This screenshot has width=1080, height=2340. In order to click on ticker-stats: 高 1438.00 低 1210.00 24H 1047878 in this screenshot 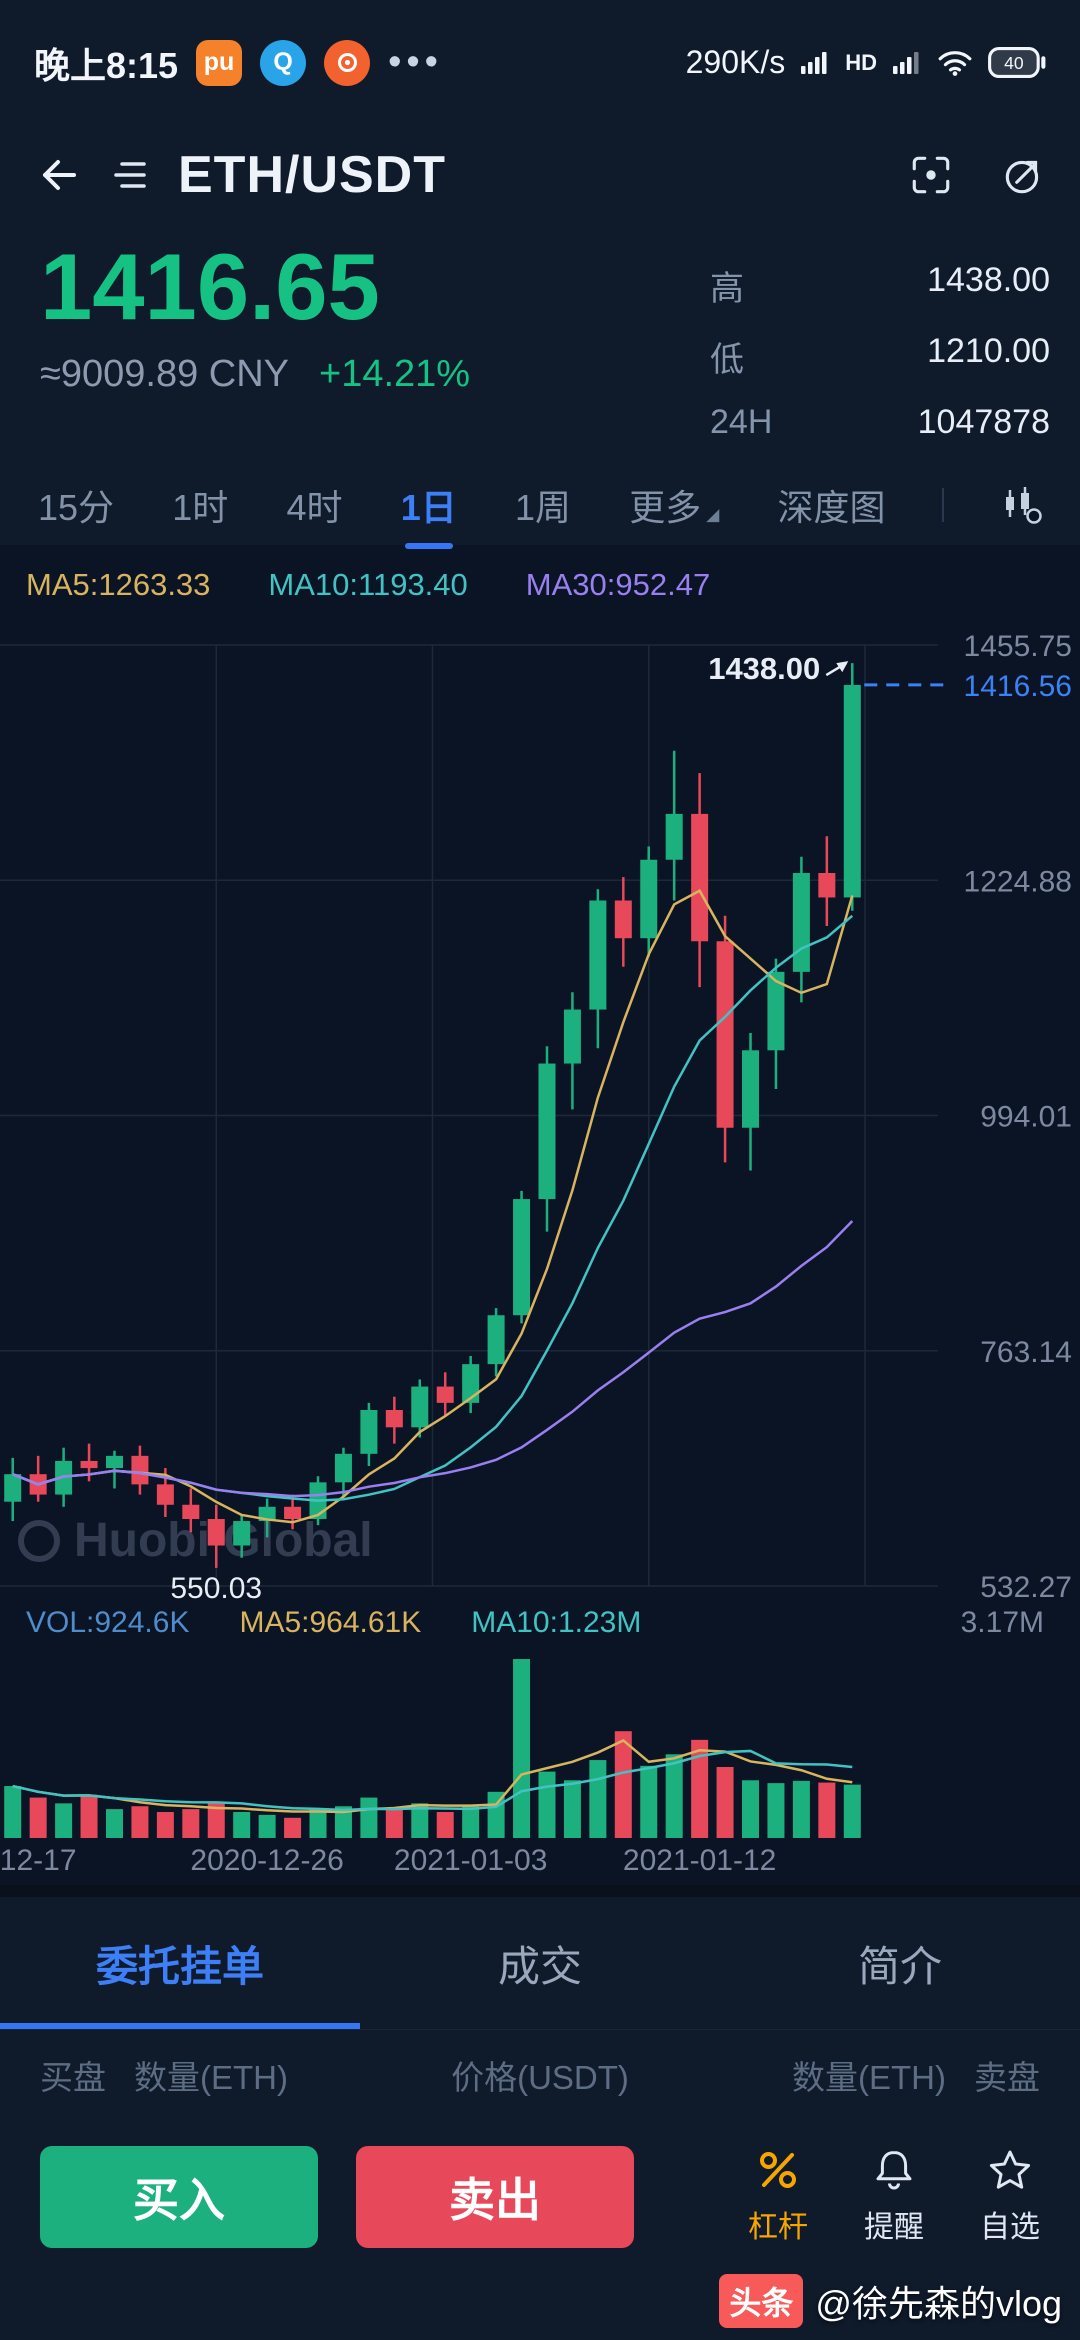, I will do `click(880, 349)`.